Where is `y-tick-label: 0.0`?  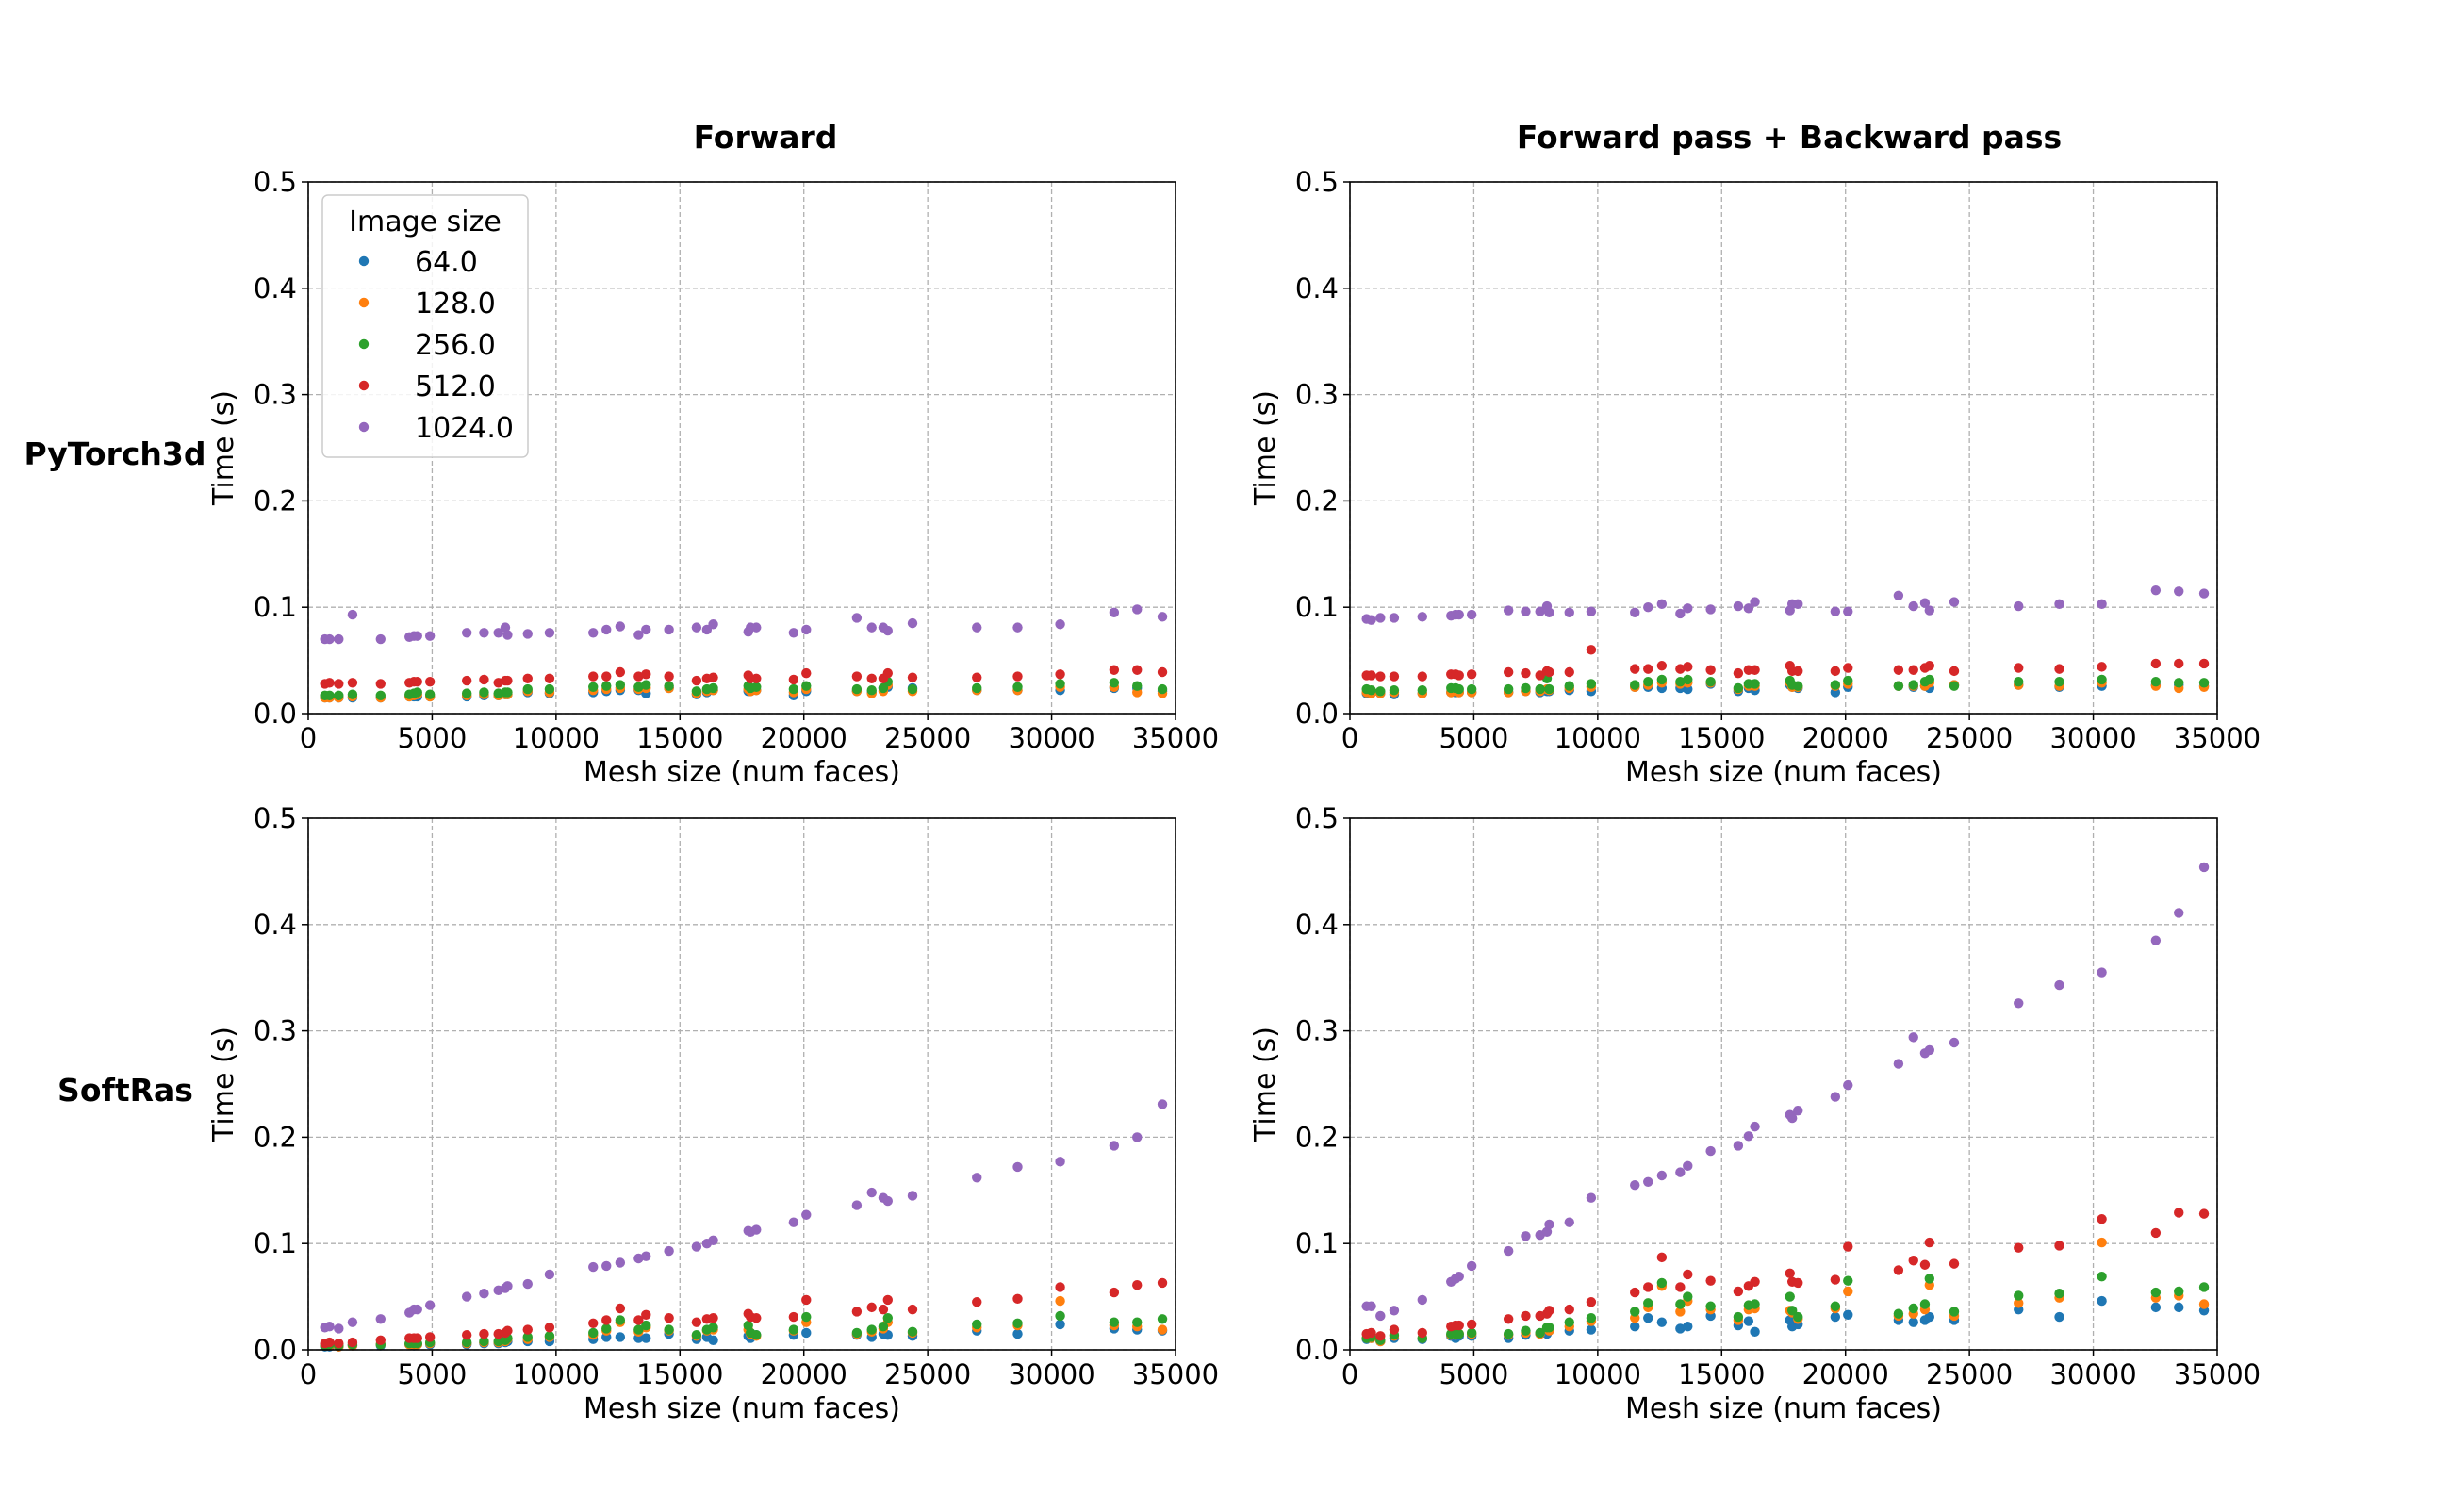
y-tick-label: 0.0 is located at coordinates (275, 1350).